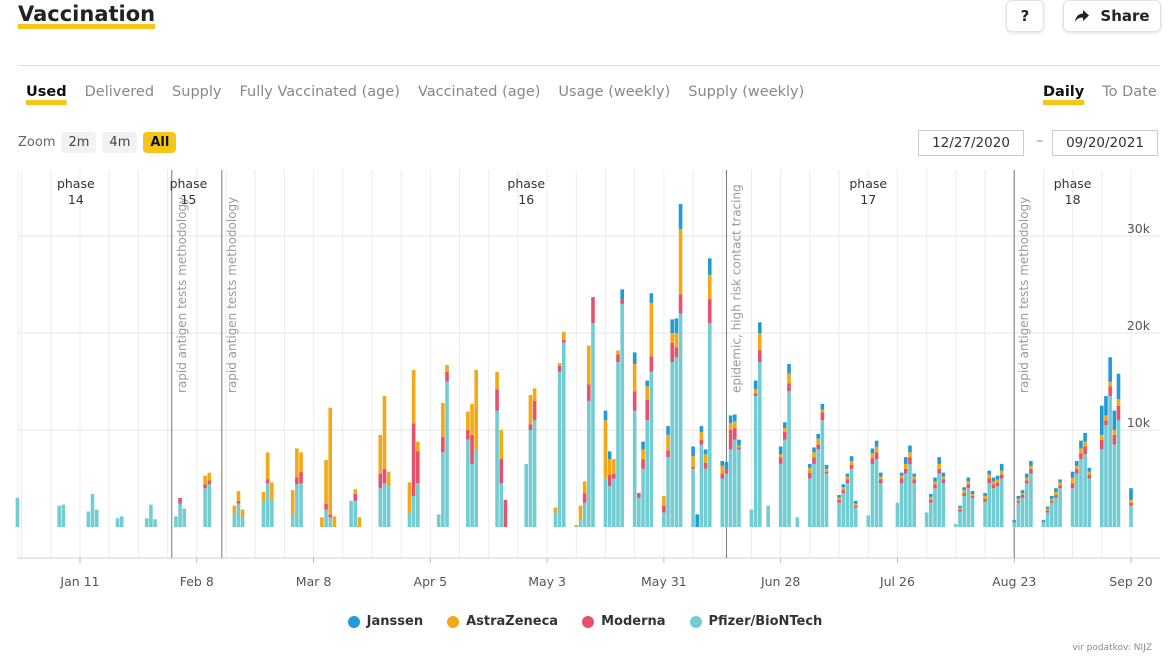 The width and height of the screenshot is (1170, 664). What do you see at coordinates (120, 142) in the screenshot?
I see `zoom-4m-button: 4m` at bounding box center [120, 142].